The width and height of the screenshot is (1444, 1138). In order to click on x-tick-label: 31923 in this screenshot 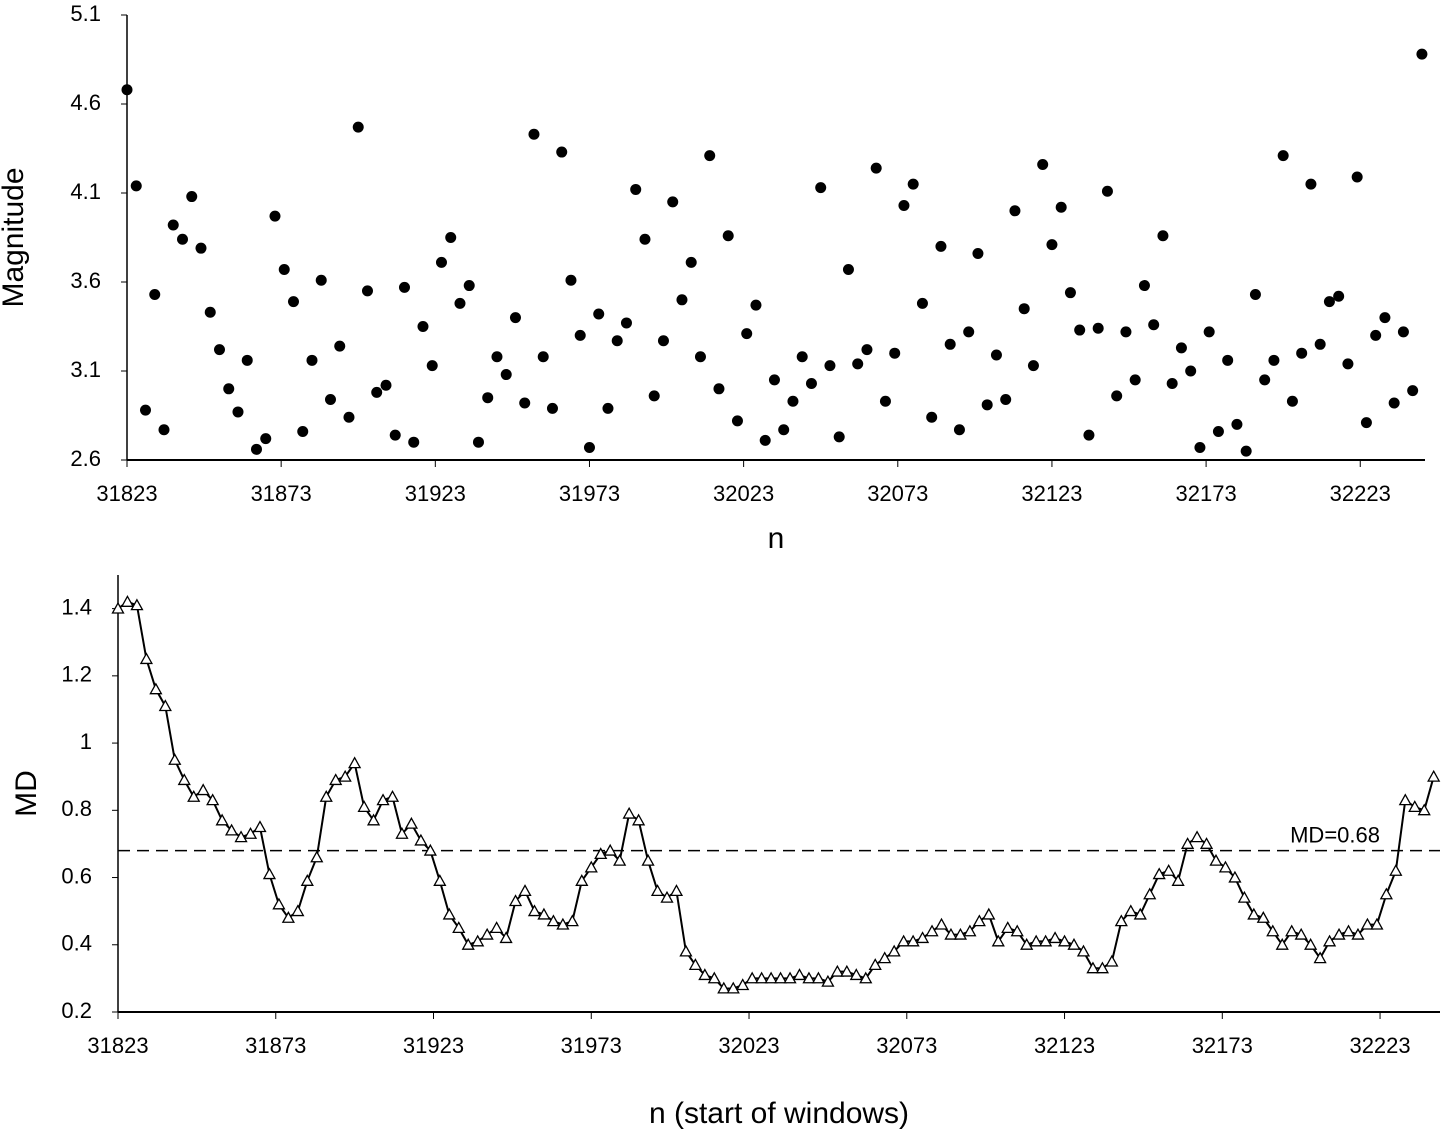, I will do `click(433, 1045)`.